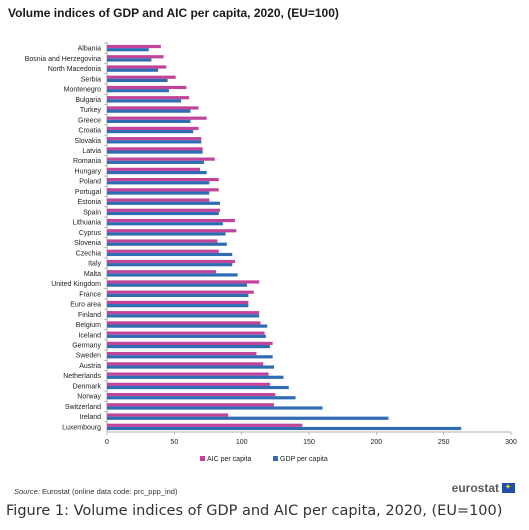  What do you see at coordinates (82, 376) in the screenshot?
I see `category-label: Netherlands` at bounding box center [82, 376].